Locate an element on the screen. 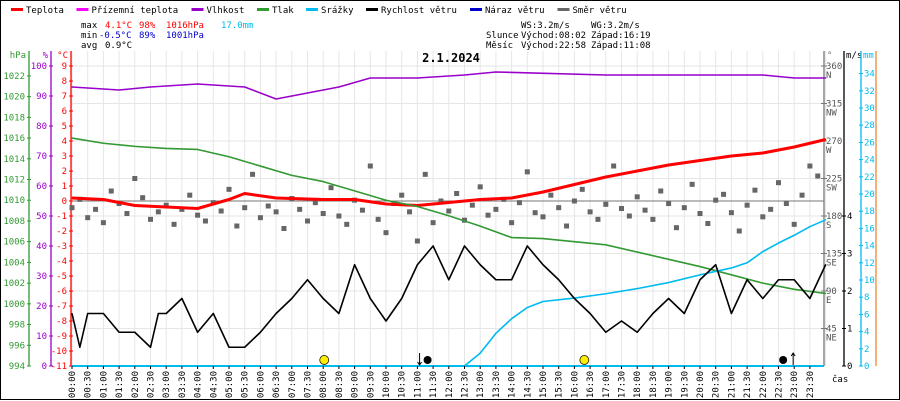  axis-tick-label: 90 is located at coordinates (41, 97).